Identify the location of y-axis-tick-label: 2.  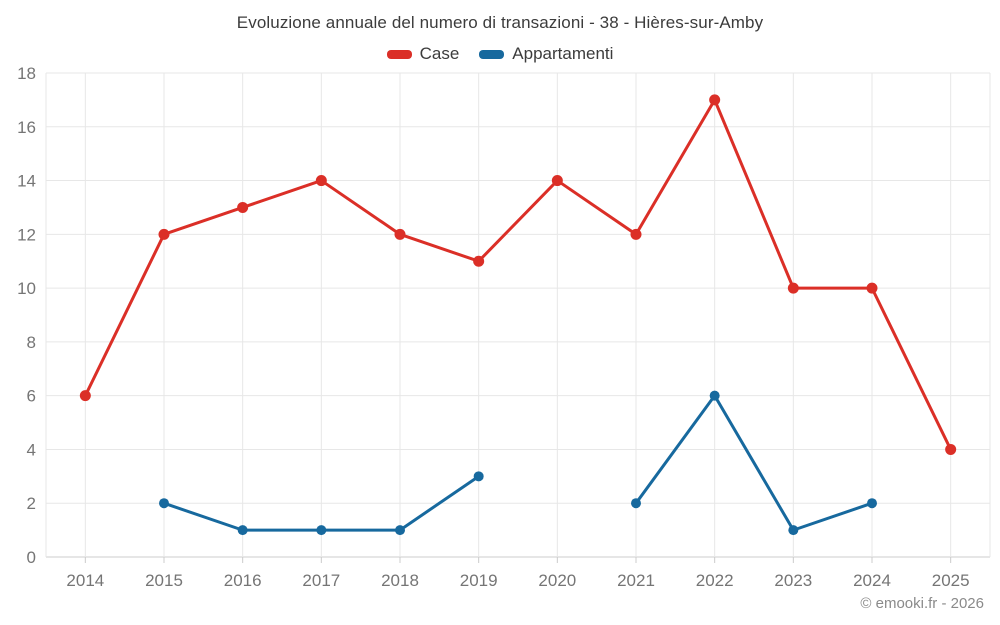
(31, 503).